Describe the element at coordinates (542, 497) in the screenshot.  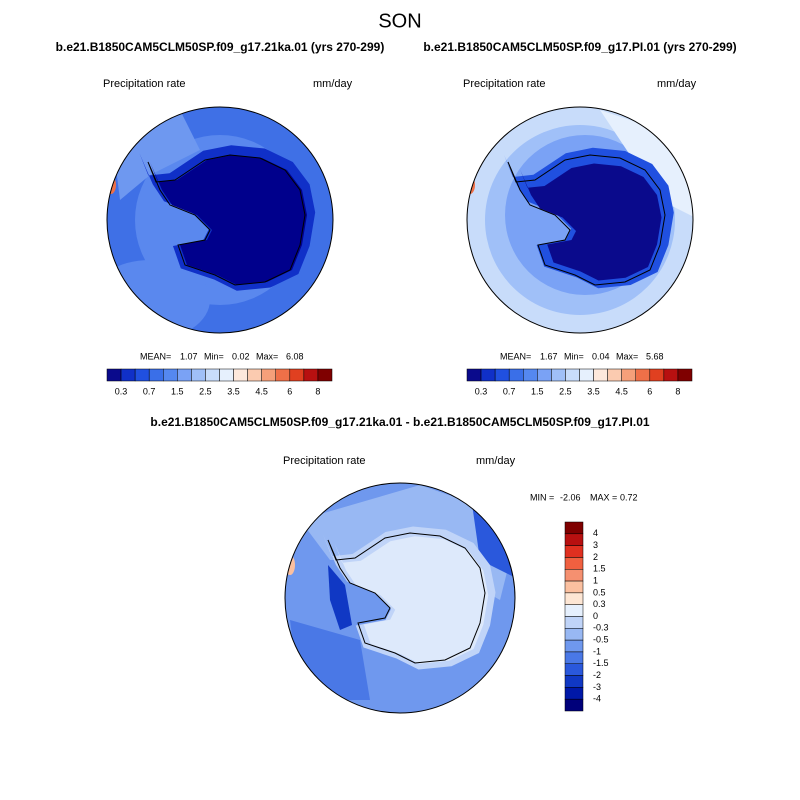
I see `stat-label: MIN =` at that location.